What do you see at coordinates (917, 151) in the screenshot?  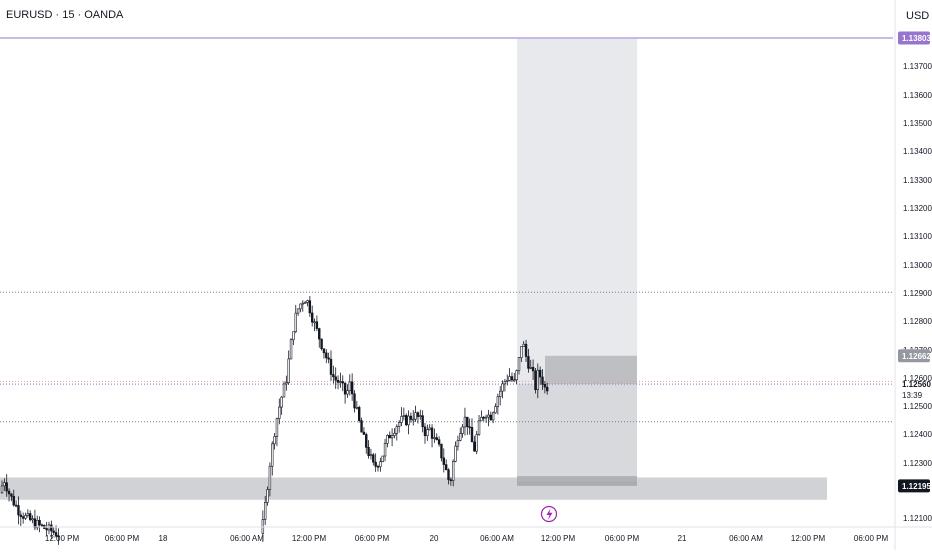 I see `y-tick-label: 1.13400` at bounding box center [917, 151].